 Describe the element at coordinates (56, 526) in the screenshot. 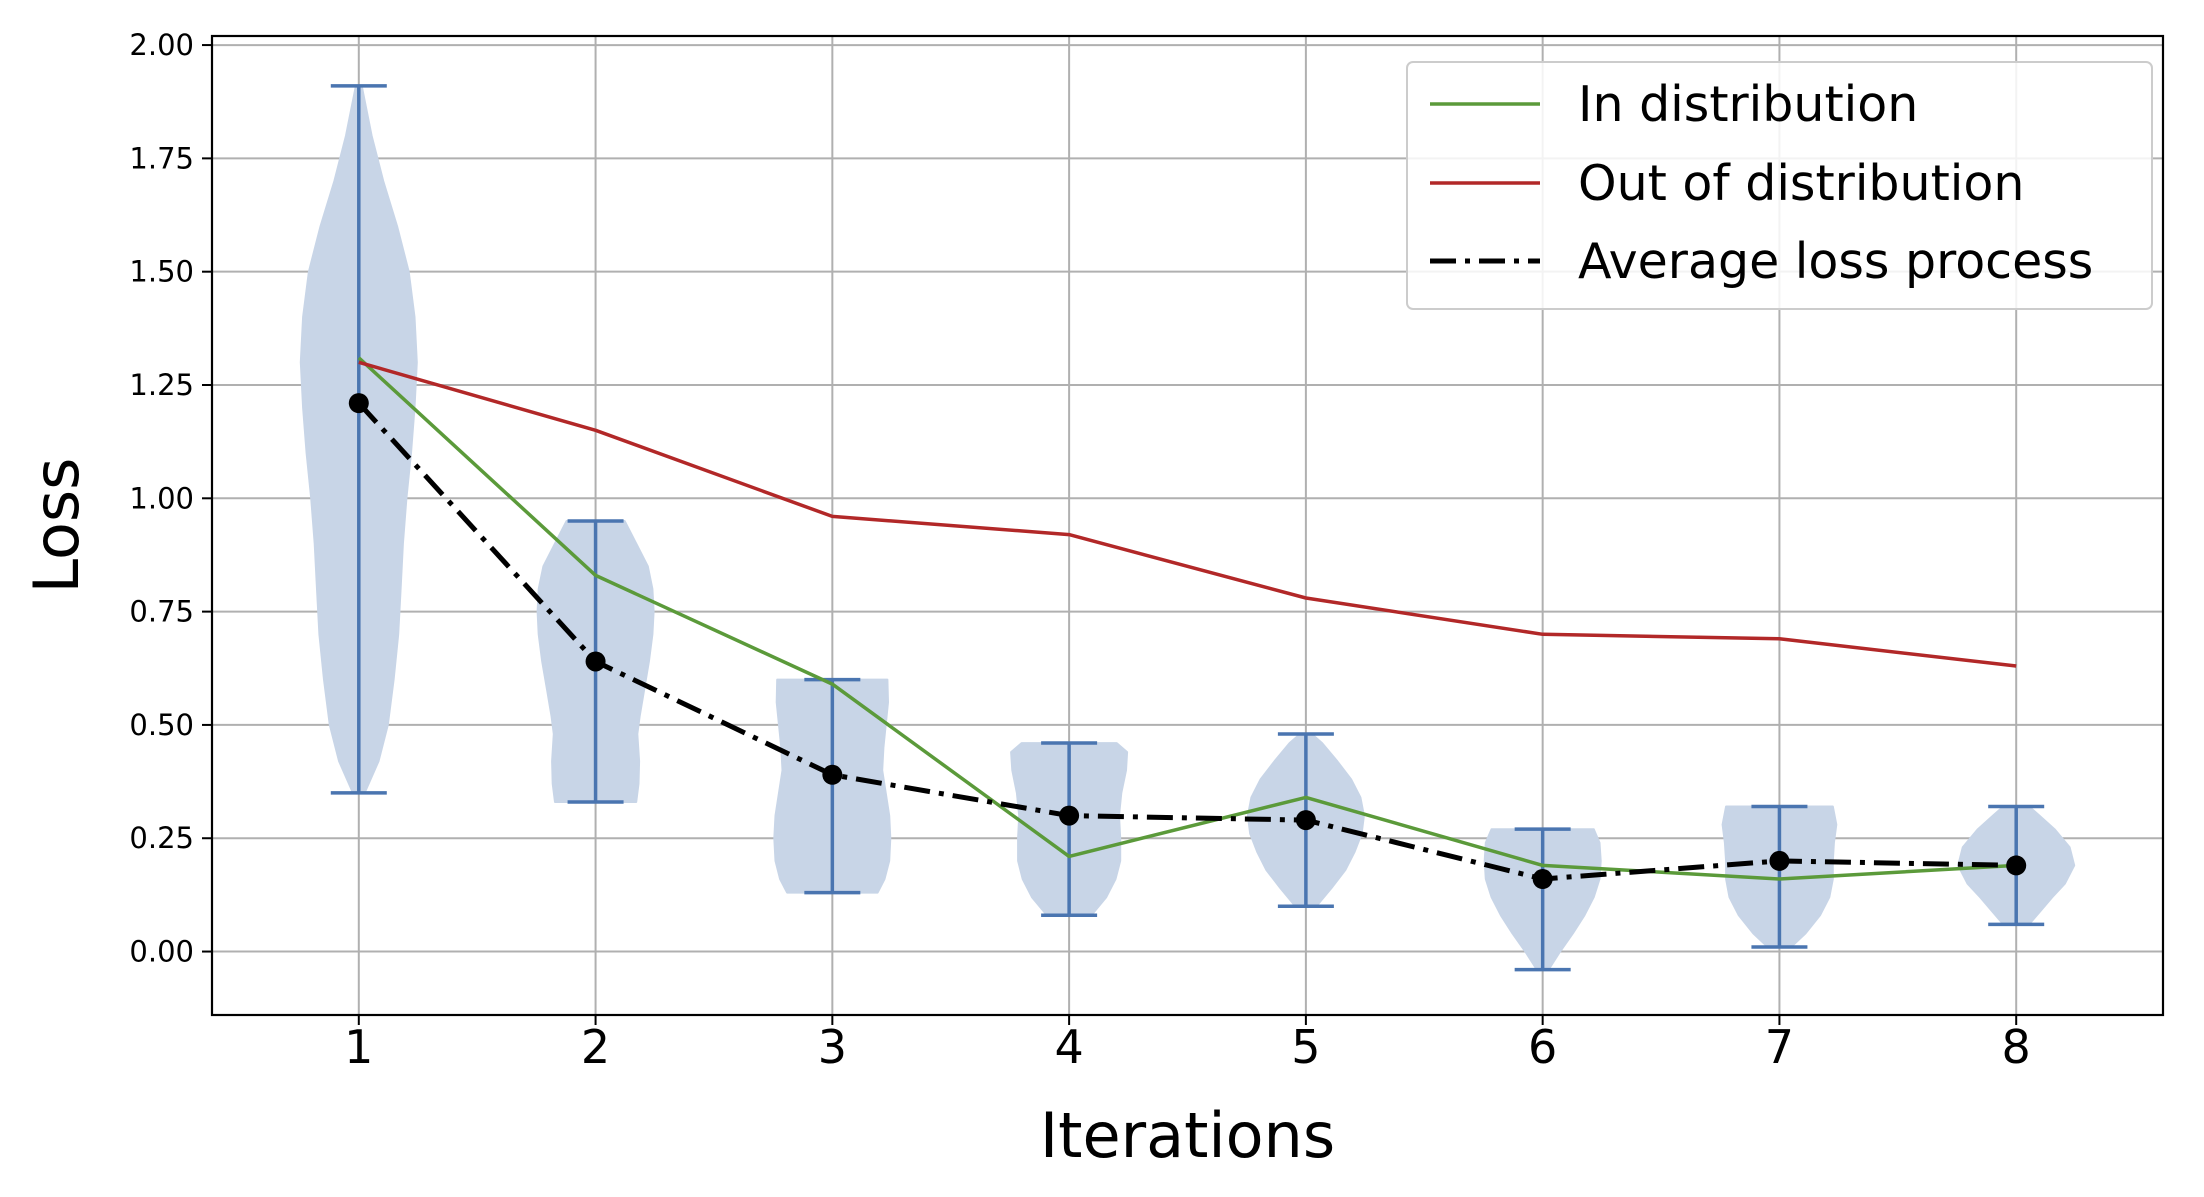

I see `y-axis-label: Loss` at that location.